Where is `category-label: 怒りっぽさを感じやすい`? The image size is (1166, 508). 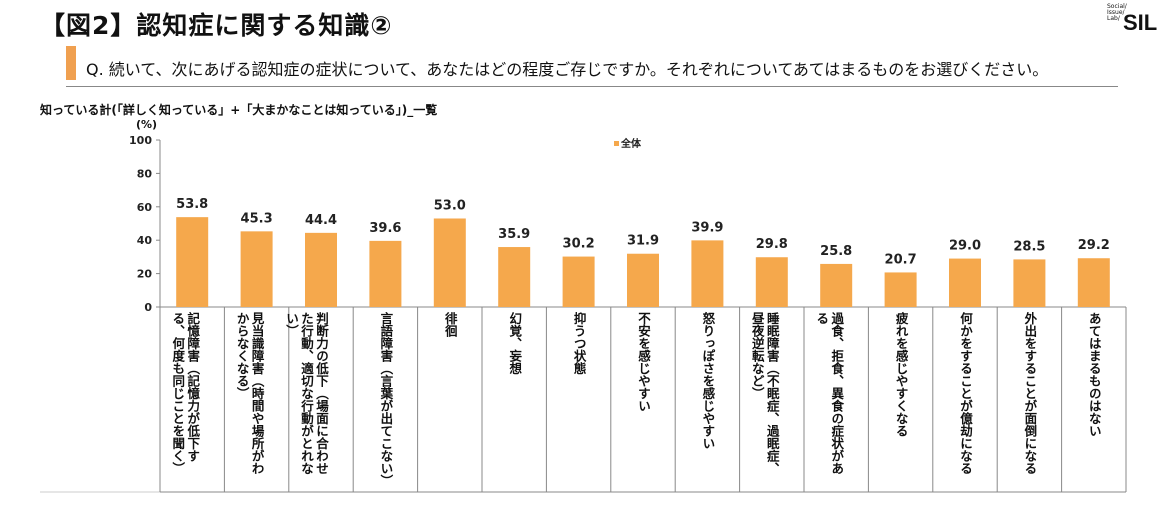
category-label: 怒りっぽさを感じやすい is located at coordinates (708, 381).